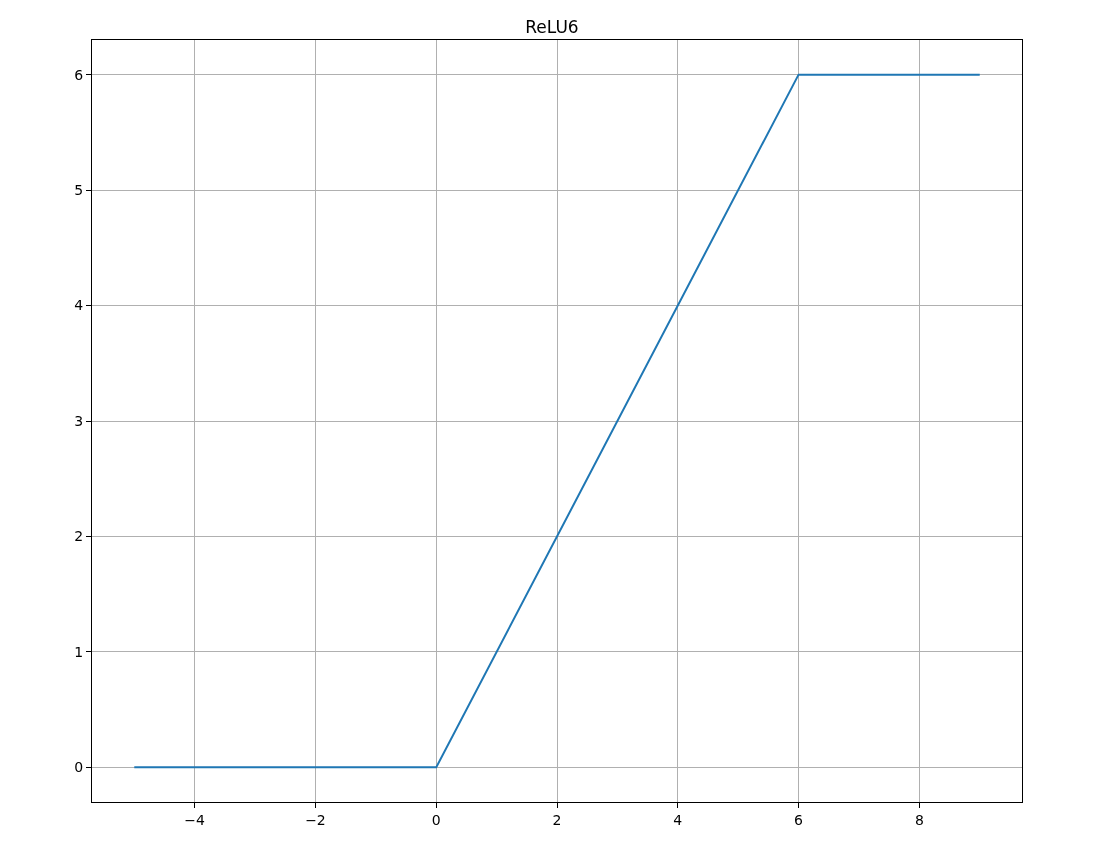 This screenshot has width=1104, height=862. What do you see at coordinates (79, 767) in the screenshot?
I see `y-tick-label: 0` at bounding box center [79, 767].